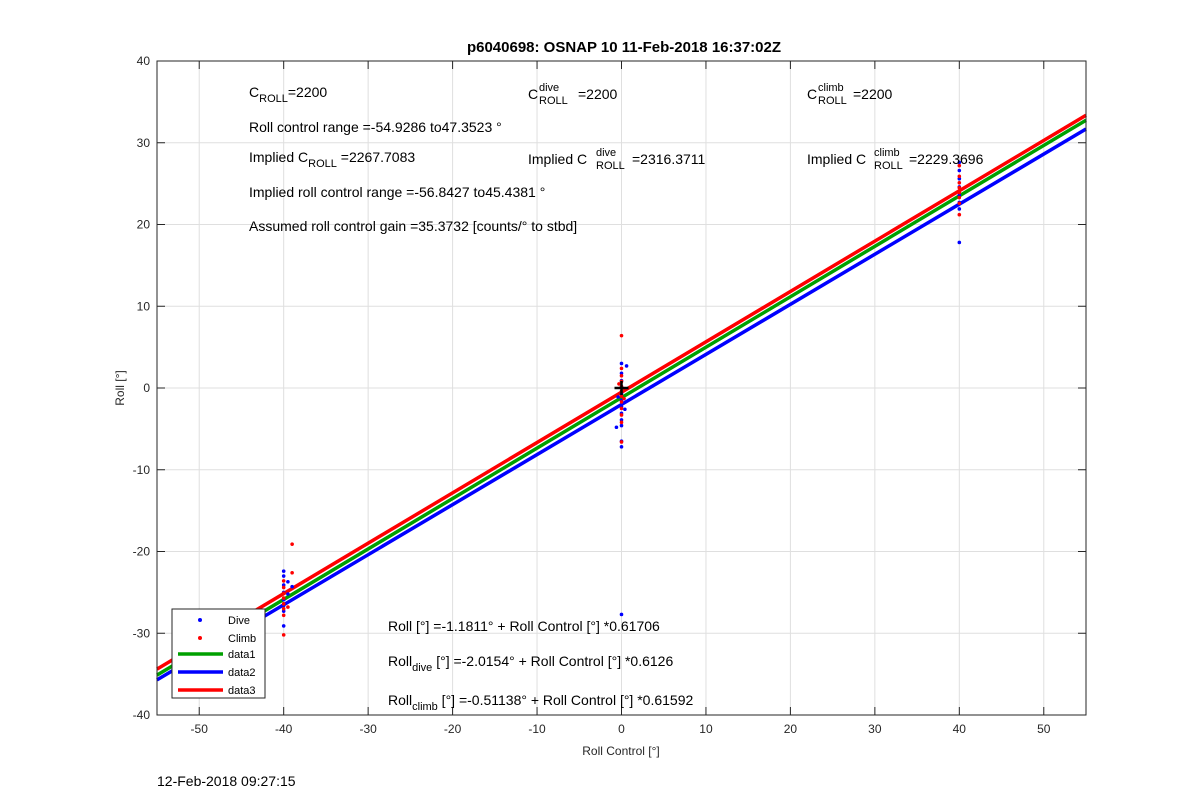  Describe the element at coordinates (946, 159) in the screenshot. I see `annotation-implied-c-roll-climb-value: =2229.3696` at that location.